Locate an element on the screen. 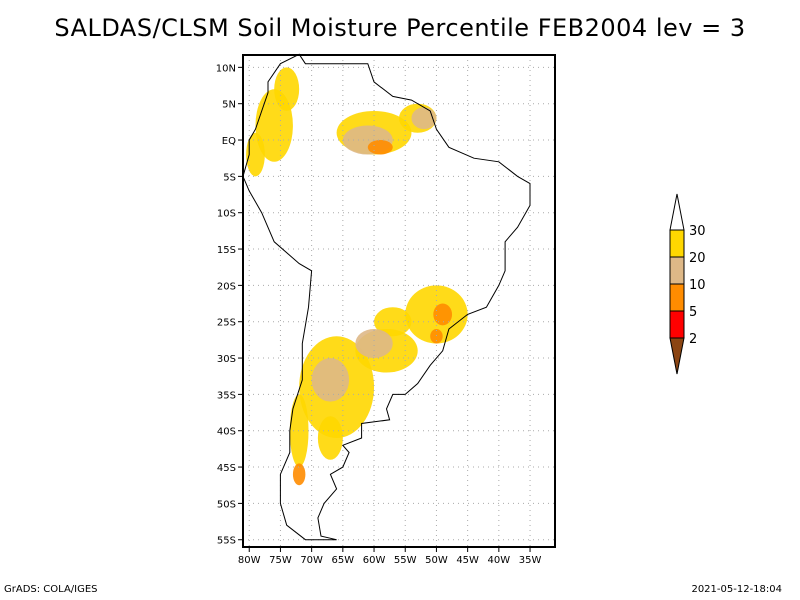 This screenshot has height=600, width=800. colorbar-top-arrow is located at coordinates (677, 212).